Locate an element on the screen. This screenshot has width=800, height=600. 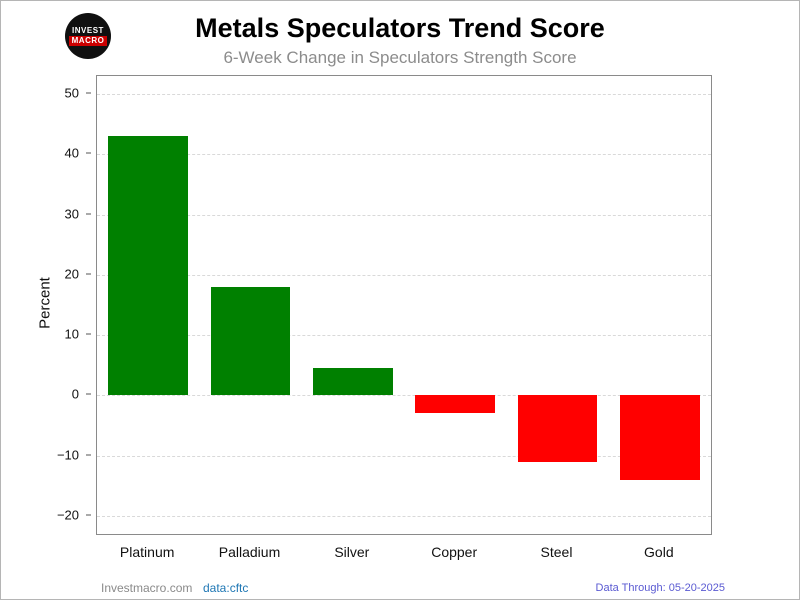
x-labels: Platinum Palladium Silver Copper Steel Gold is located at coordinates (403, 554).